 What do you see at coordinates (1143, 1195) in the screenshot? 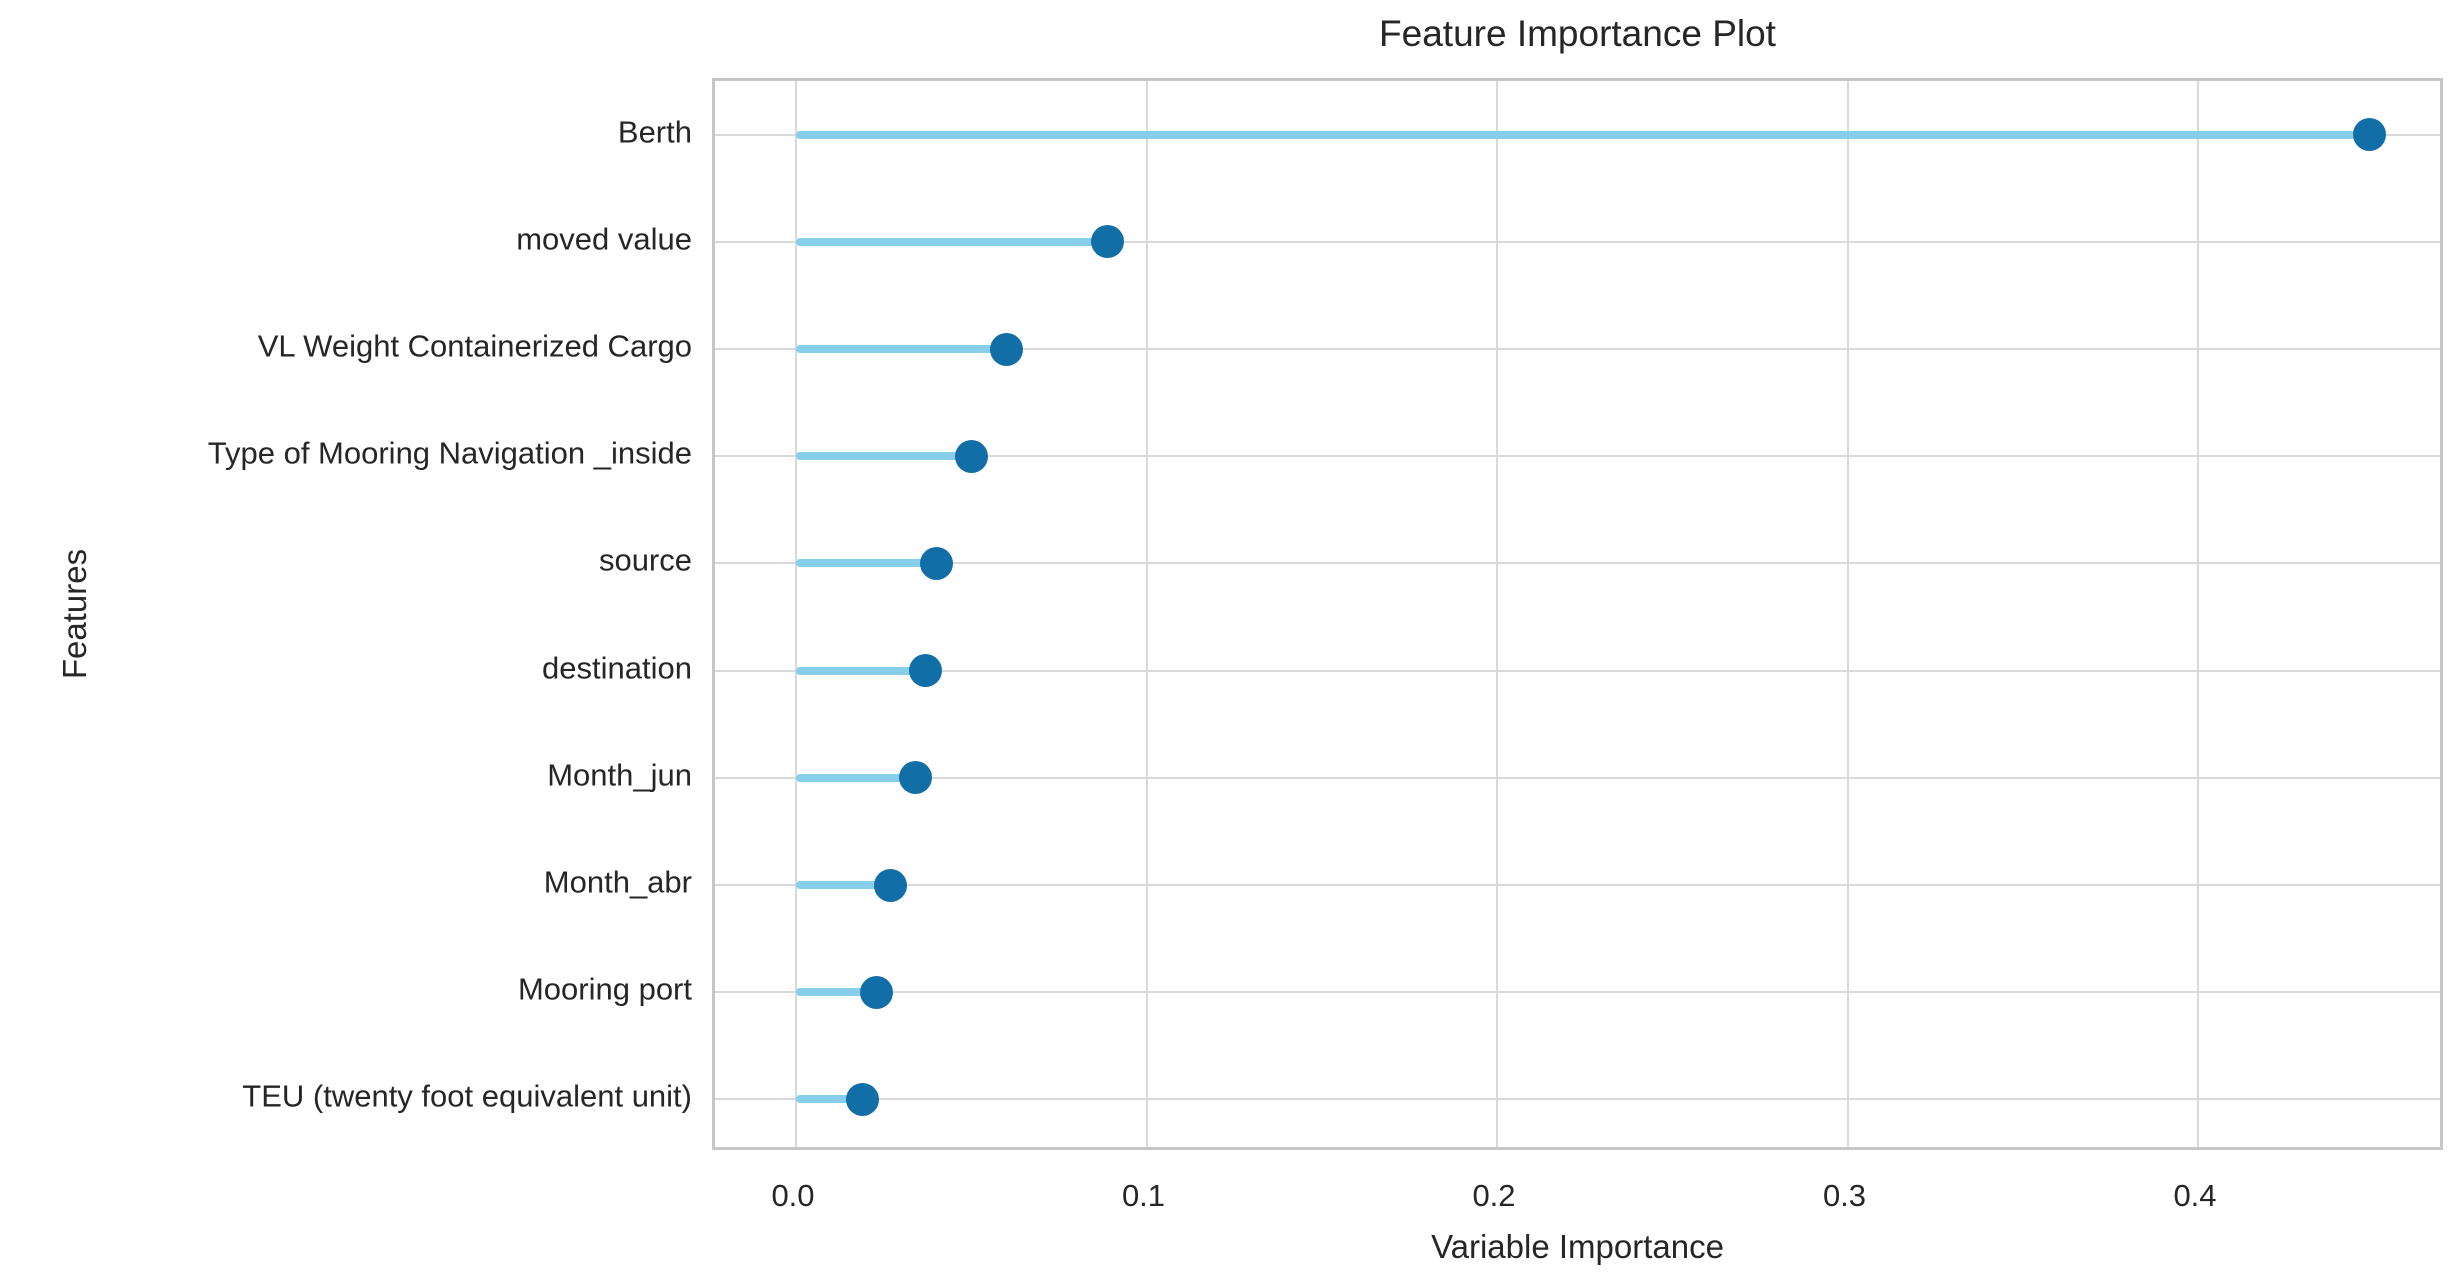
I see `x-tick-label: 0.1` at bounding box center [1143, 1195].